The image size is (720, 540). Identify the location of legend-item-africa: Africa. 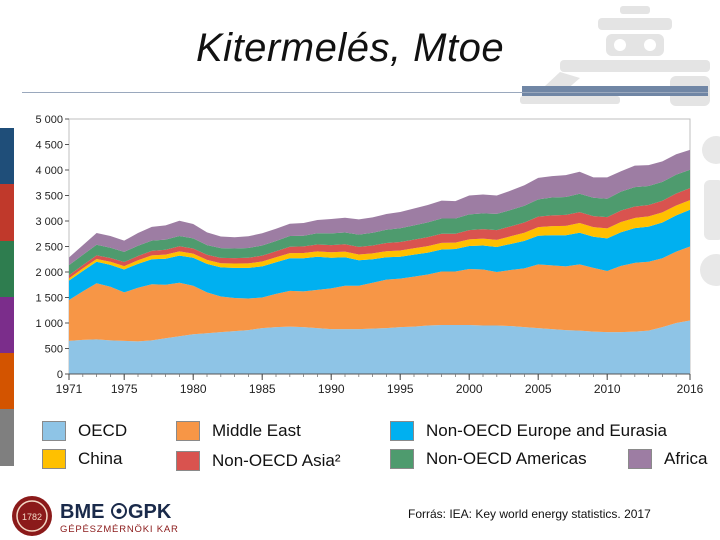
(667, 459).